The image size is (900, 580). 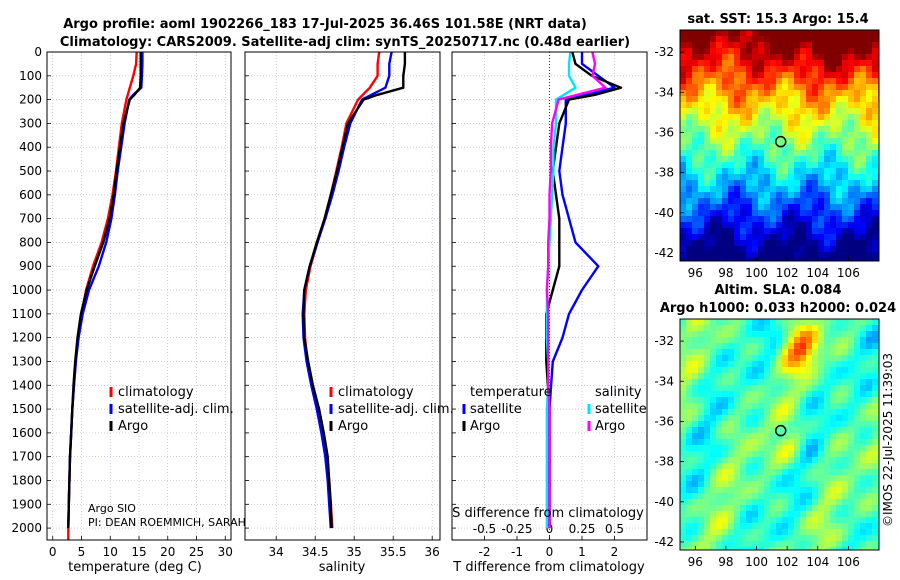 What do you see at coordinates (496, 409) in the screenshot?
I see `legend-label-t-satellite: satellite` at bounding box center [496, 409].